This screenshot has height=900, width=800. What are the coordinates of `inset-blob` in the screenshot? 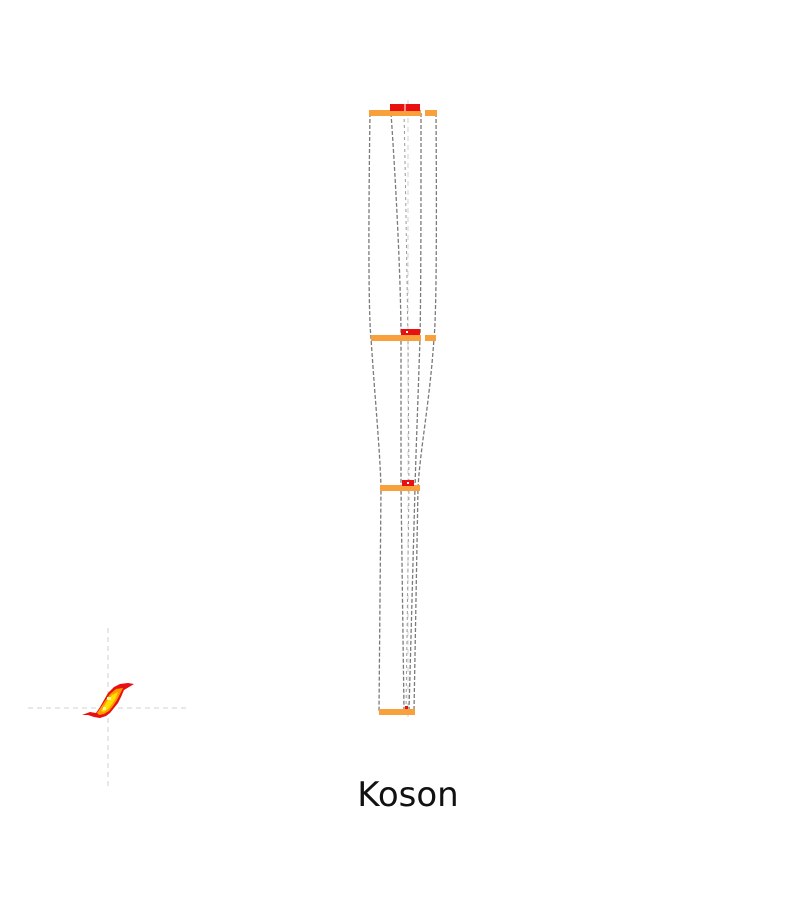 It's located at (108, 700).